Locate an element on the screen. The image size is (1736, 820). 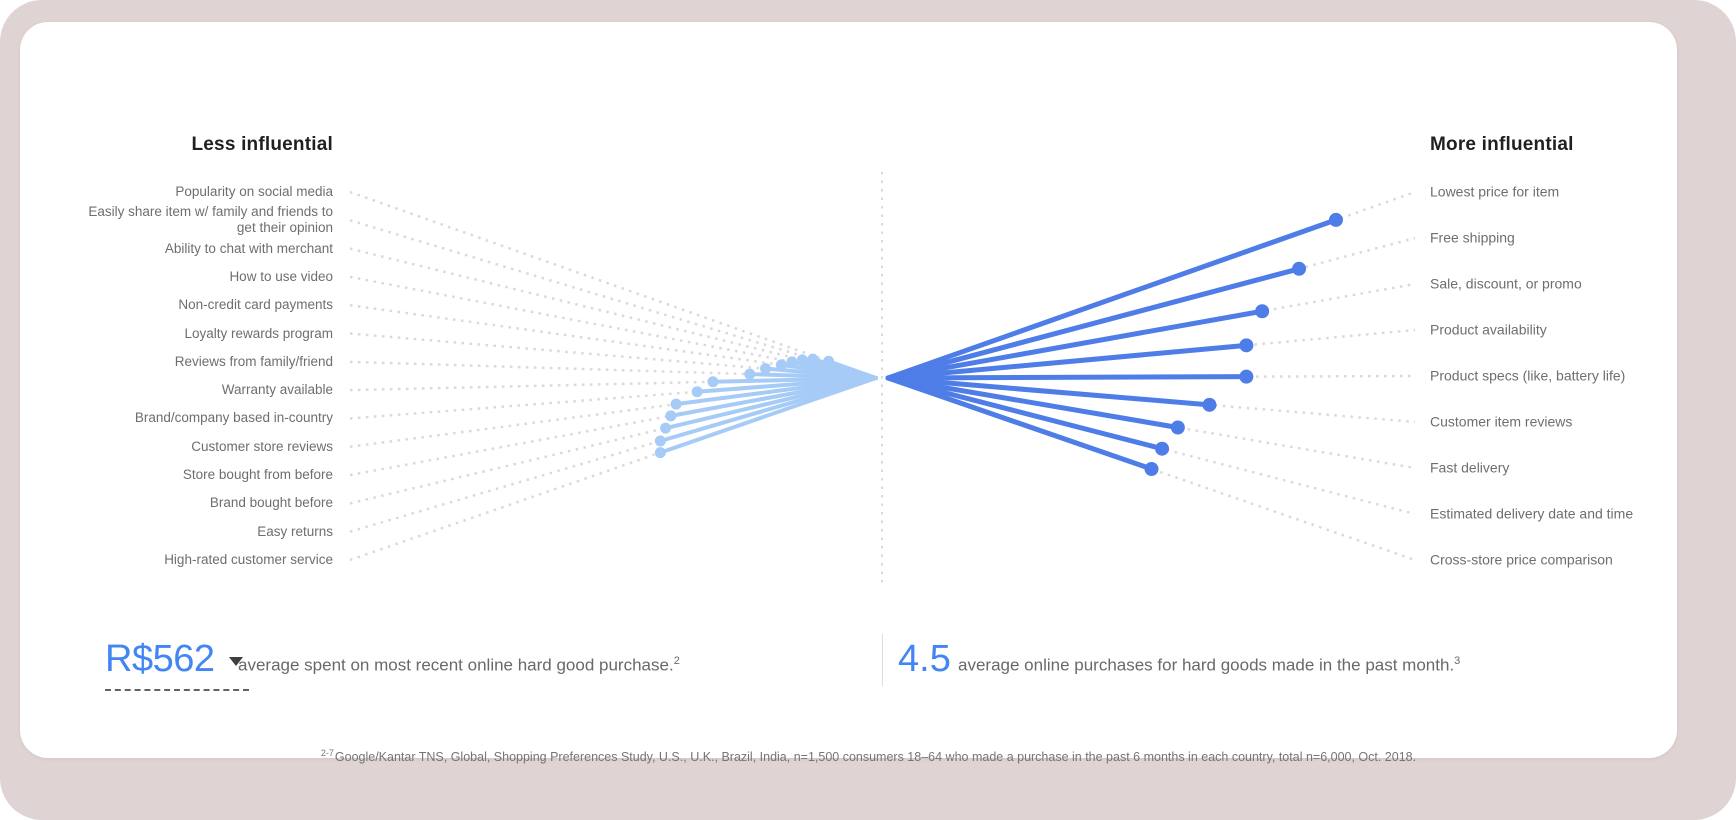
left-label-row: Non-credit card payments is located at coordinates (255, 305).